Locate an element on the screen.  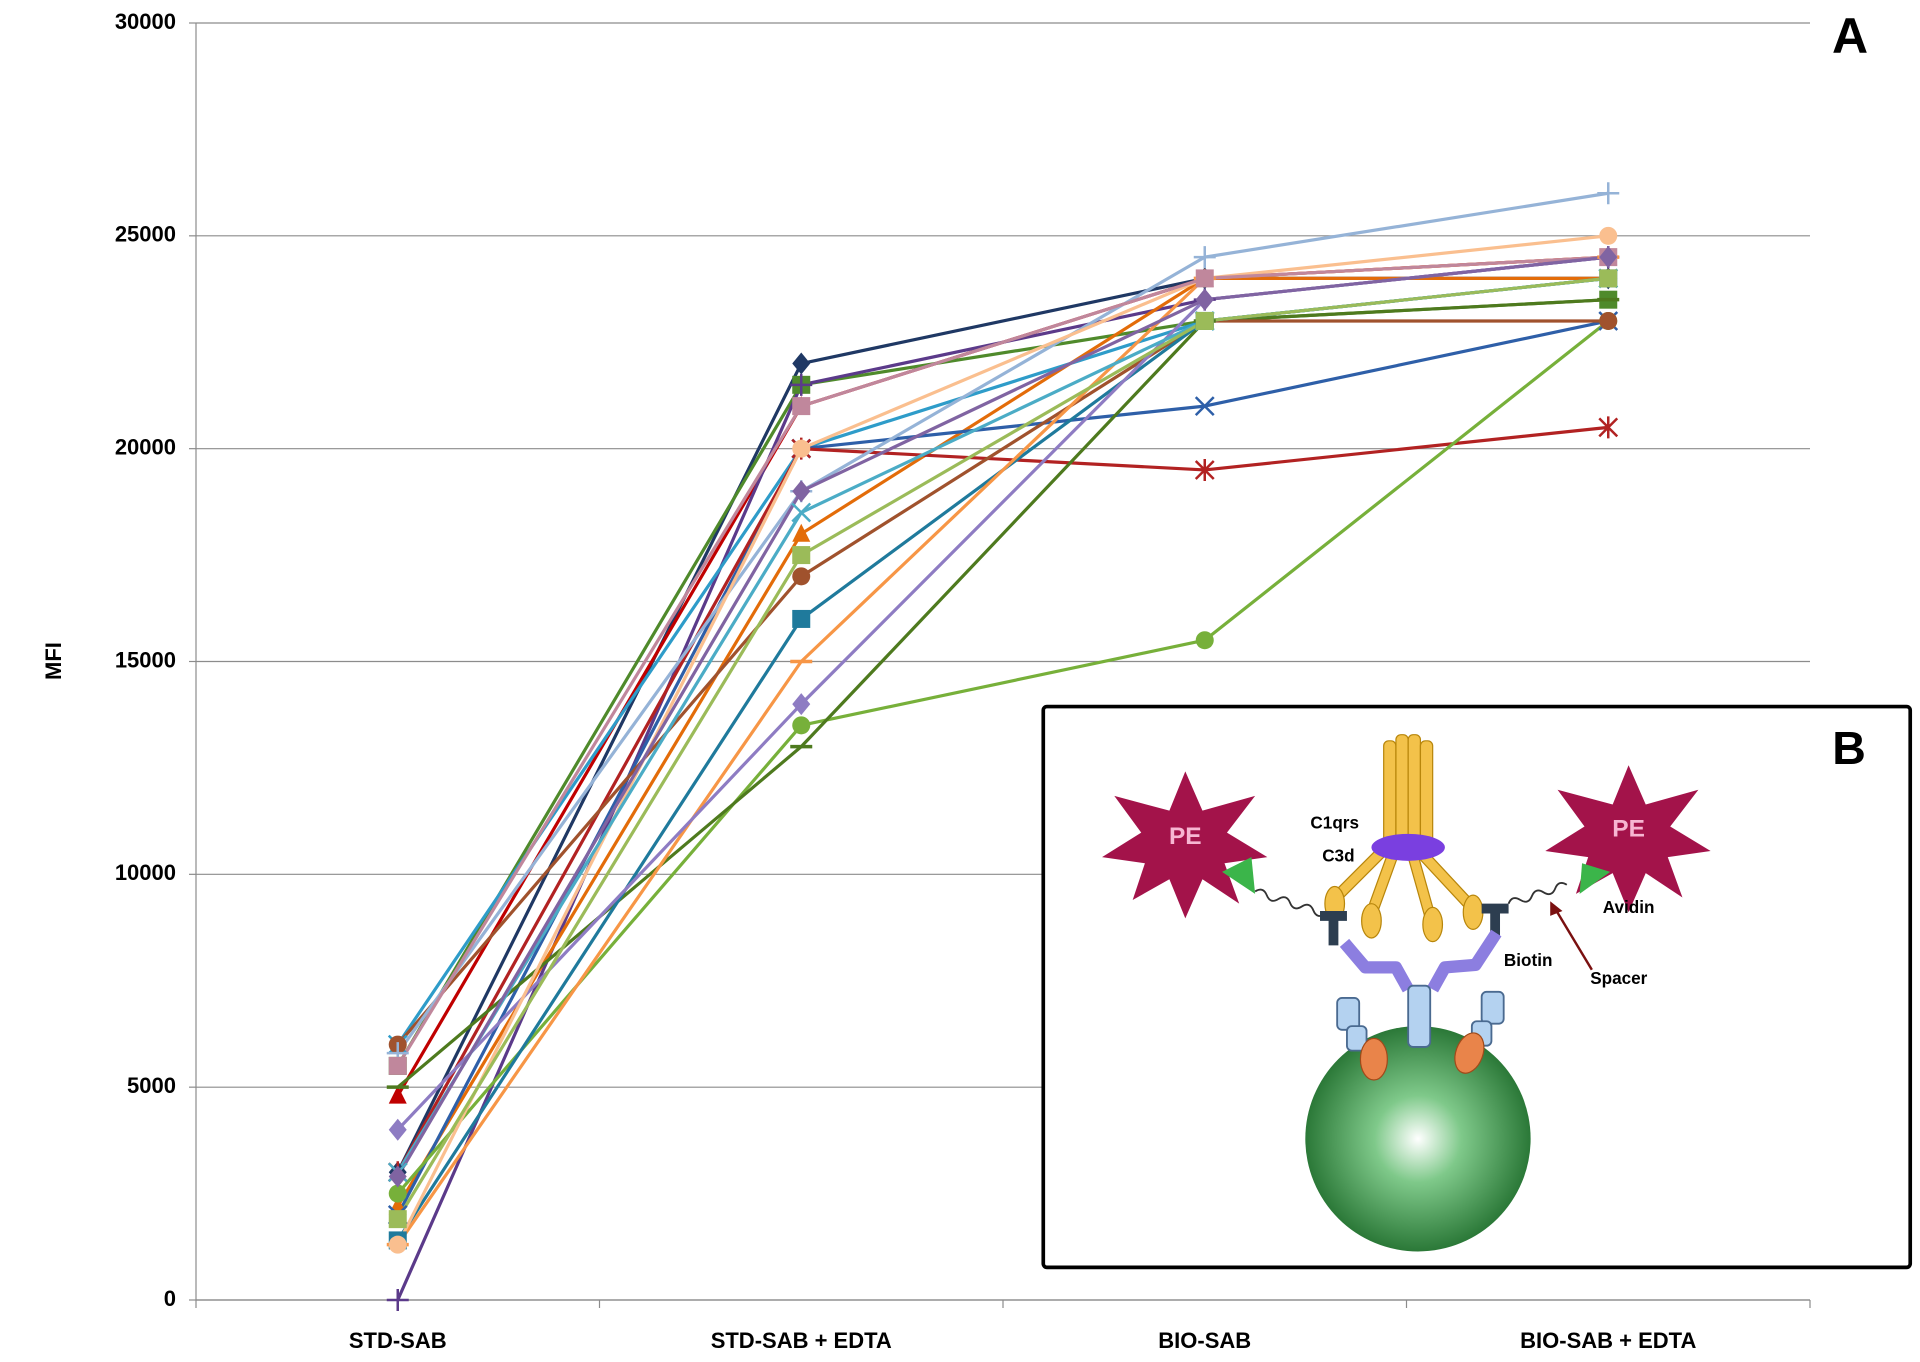
y-tick-label: 10000 is located at coordinates (145, 872).